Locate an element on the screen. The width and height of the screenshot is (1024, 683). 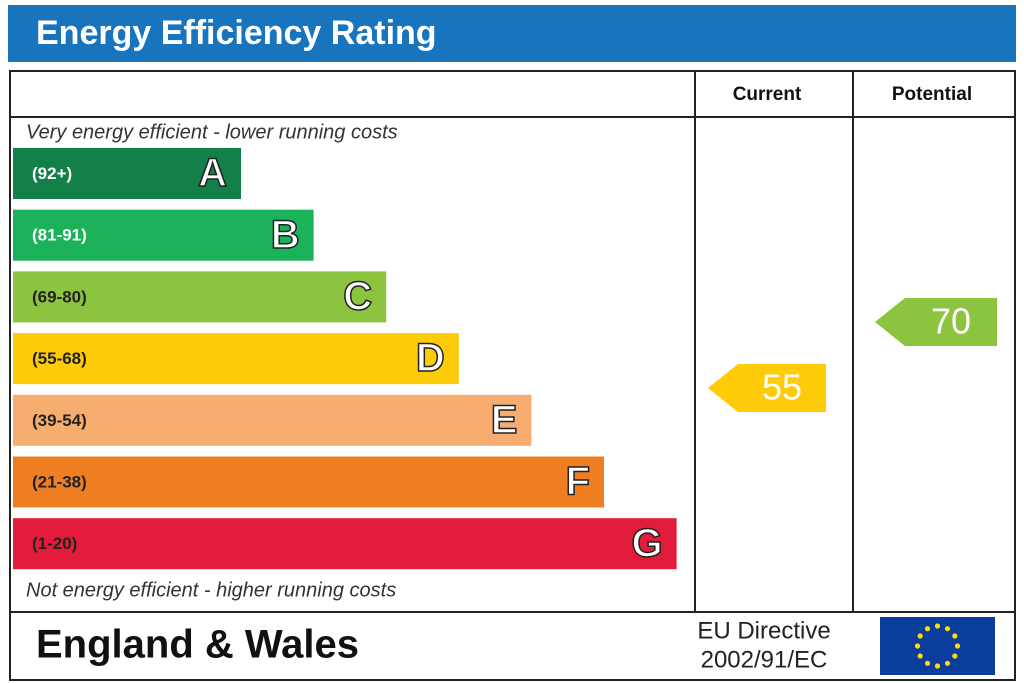
band-range: (1-20) is located at coordinates (54, 543).